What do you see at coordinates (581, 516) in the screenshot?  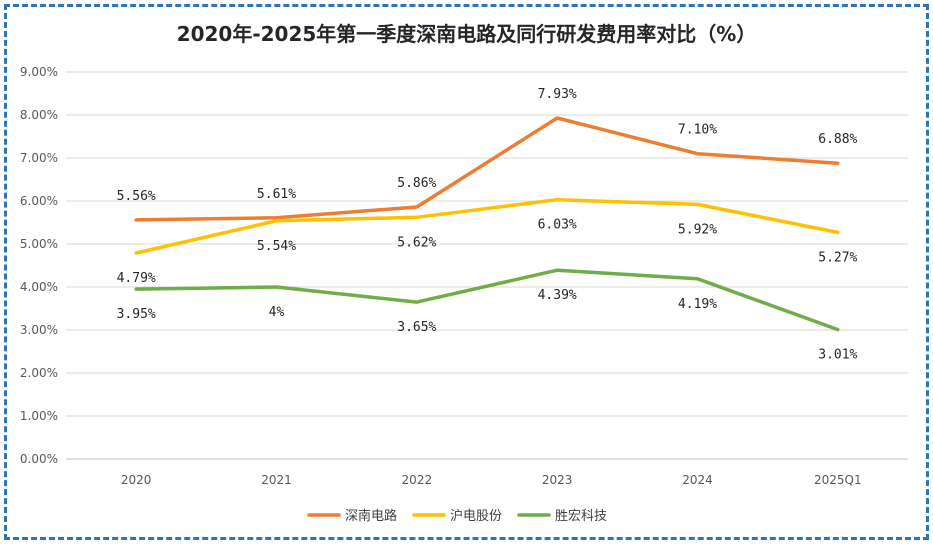 I see `legend-label: 胜宏科技` at bounding box center [581, 516].